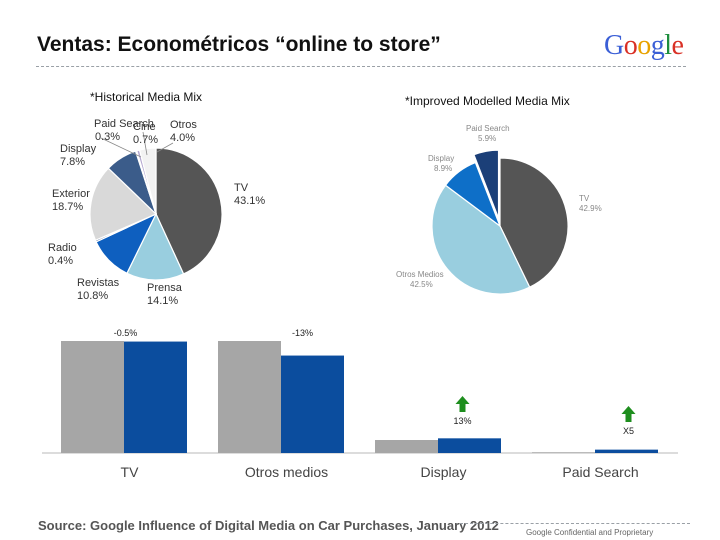 The height and width of the screenshot is (540, 720). Describe the element at coordinates (182, 138) in the screenshot. I see `slice-value-label: 4.0%` at that location.